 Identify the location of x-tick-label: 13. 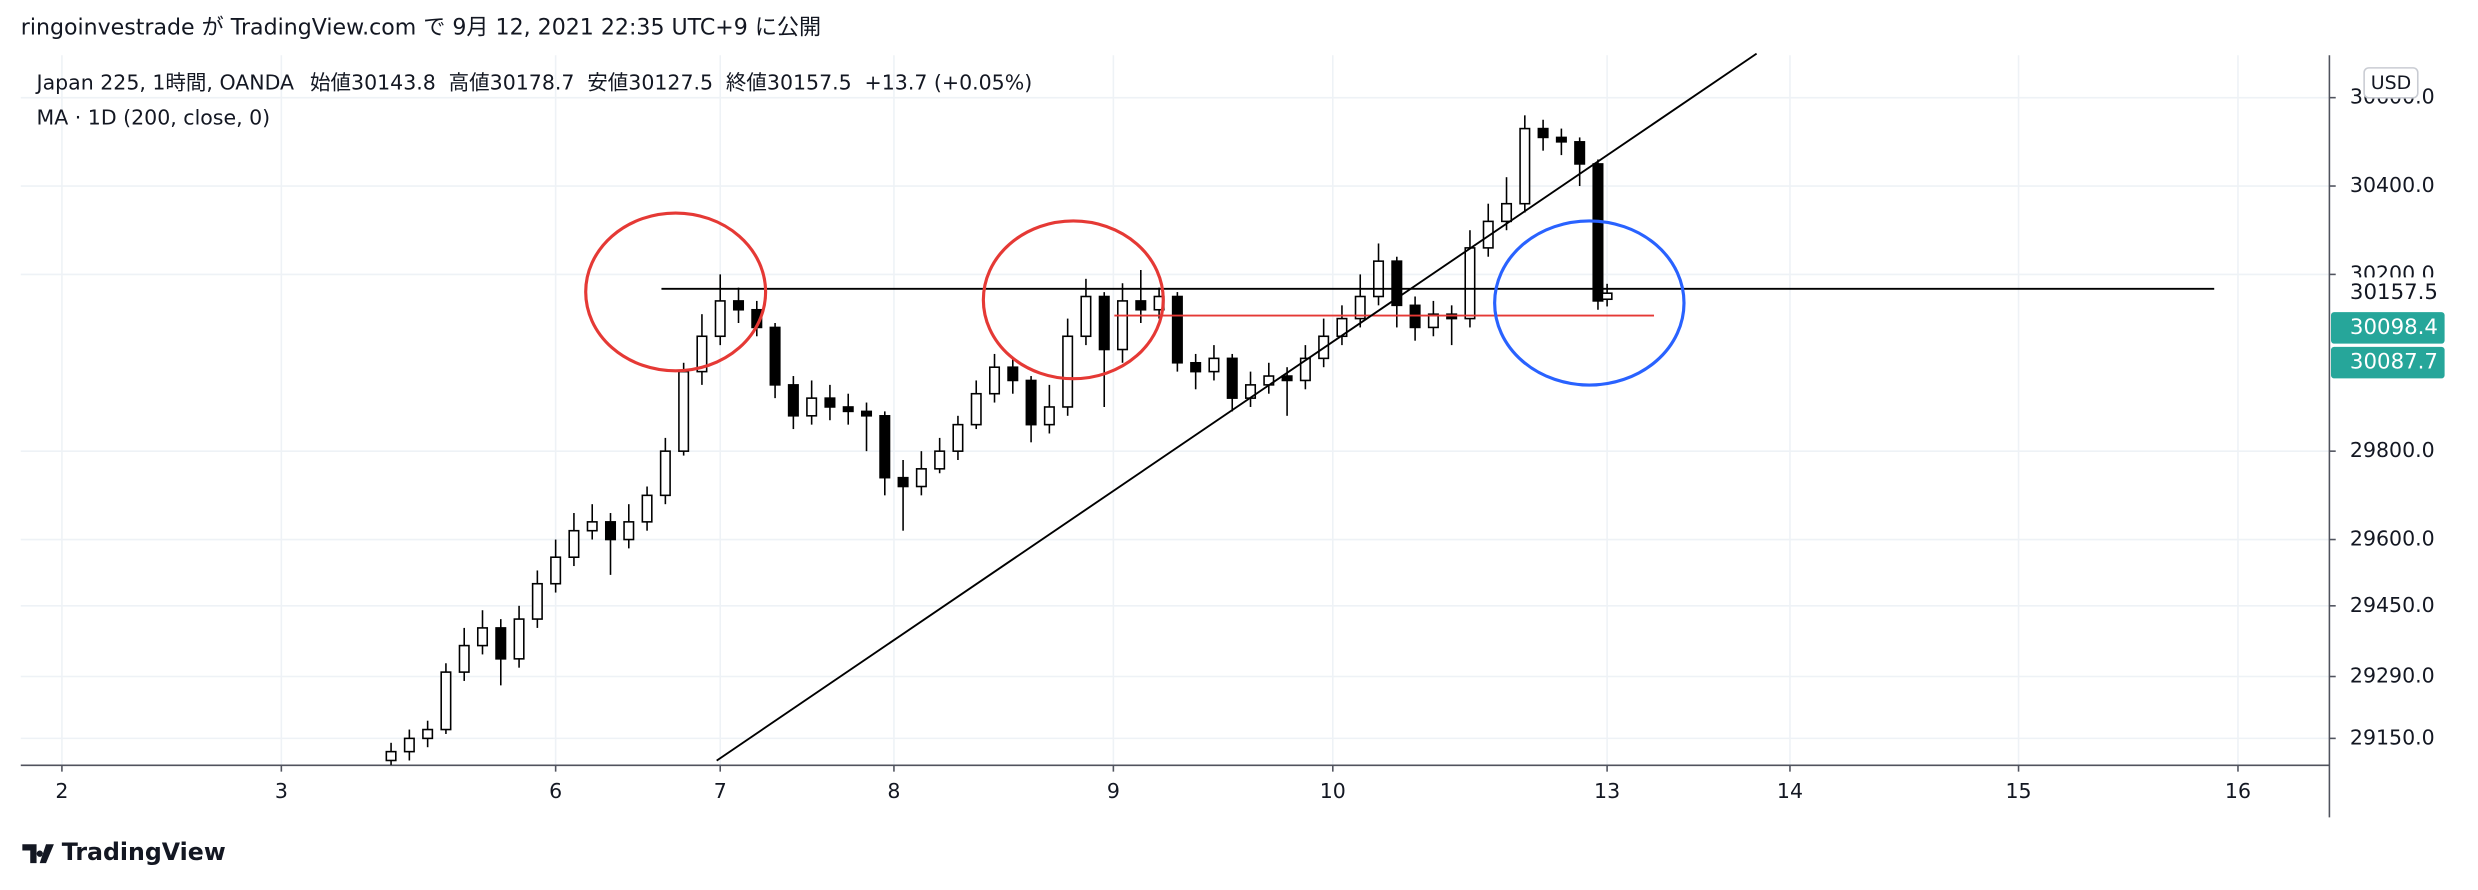
(1607, 791).